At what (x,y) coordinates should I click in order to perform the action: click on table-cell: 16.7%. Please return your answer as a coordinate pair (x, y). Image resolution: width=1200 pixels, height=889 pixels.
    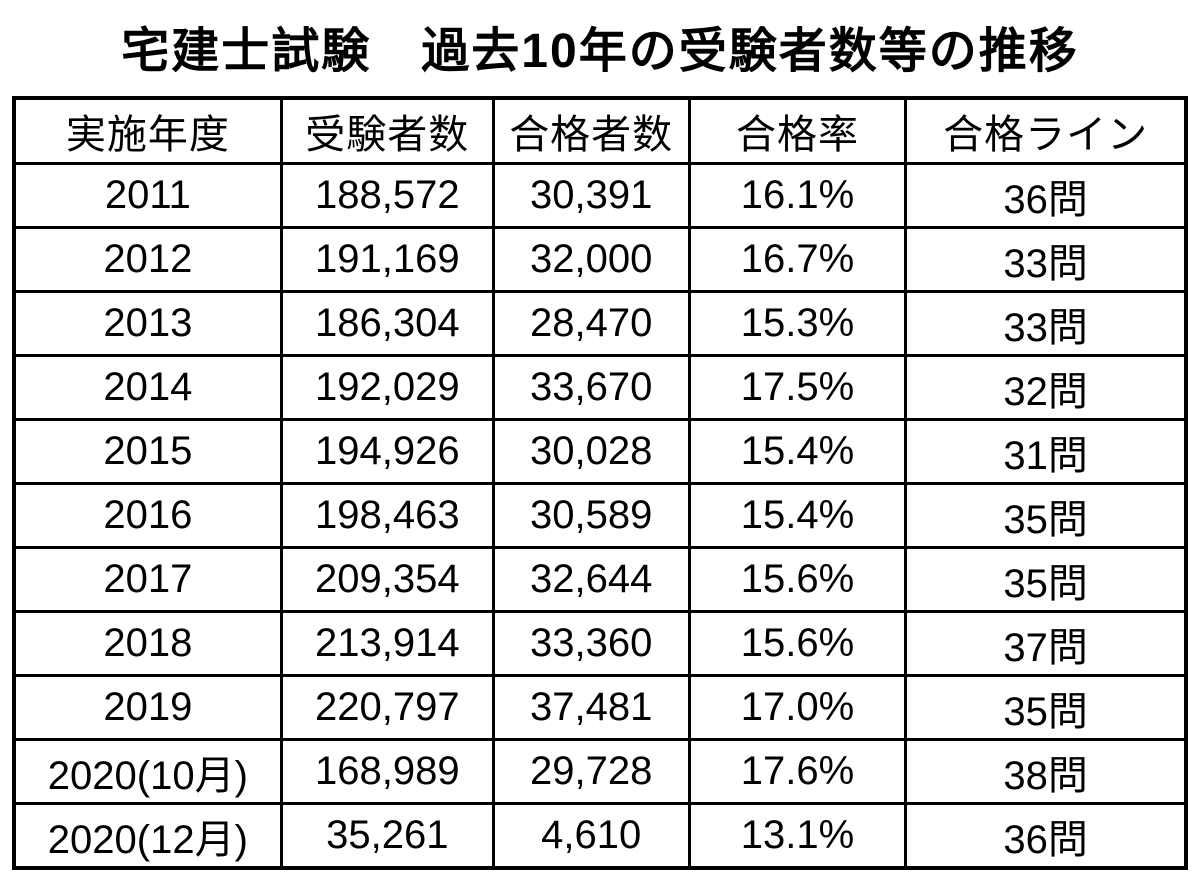
    Looking at the image, I should click on (797, 259).